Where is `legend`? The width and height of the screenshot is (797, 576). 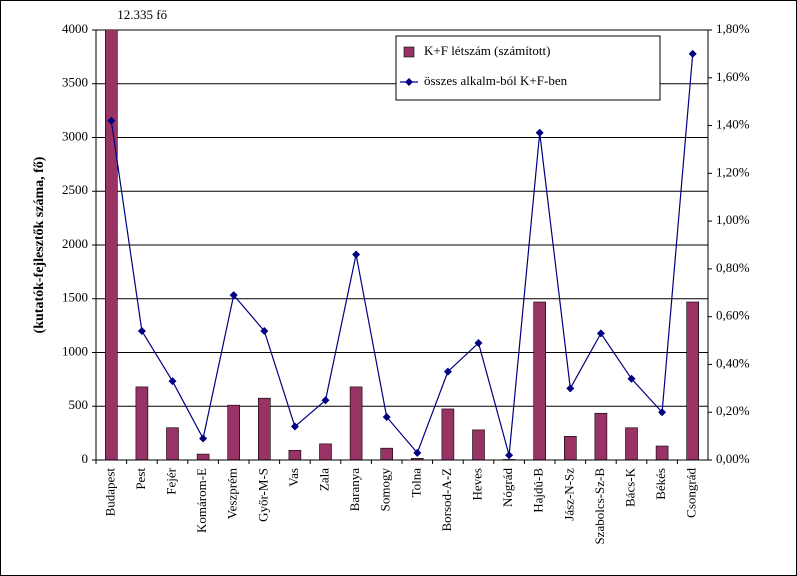 legend is located at coordinates (528, 68).